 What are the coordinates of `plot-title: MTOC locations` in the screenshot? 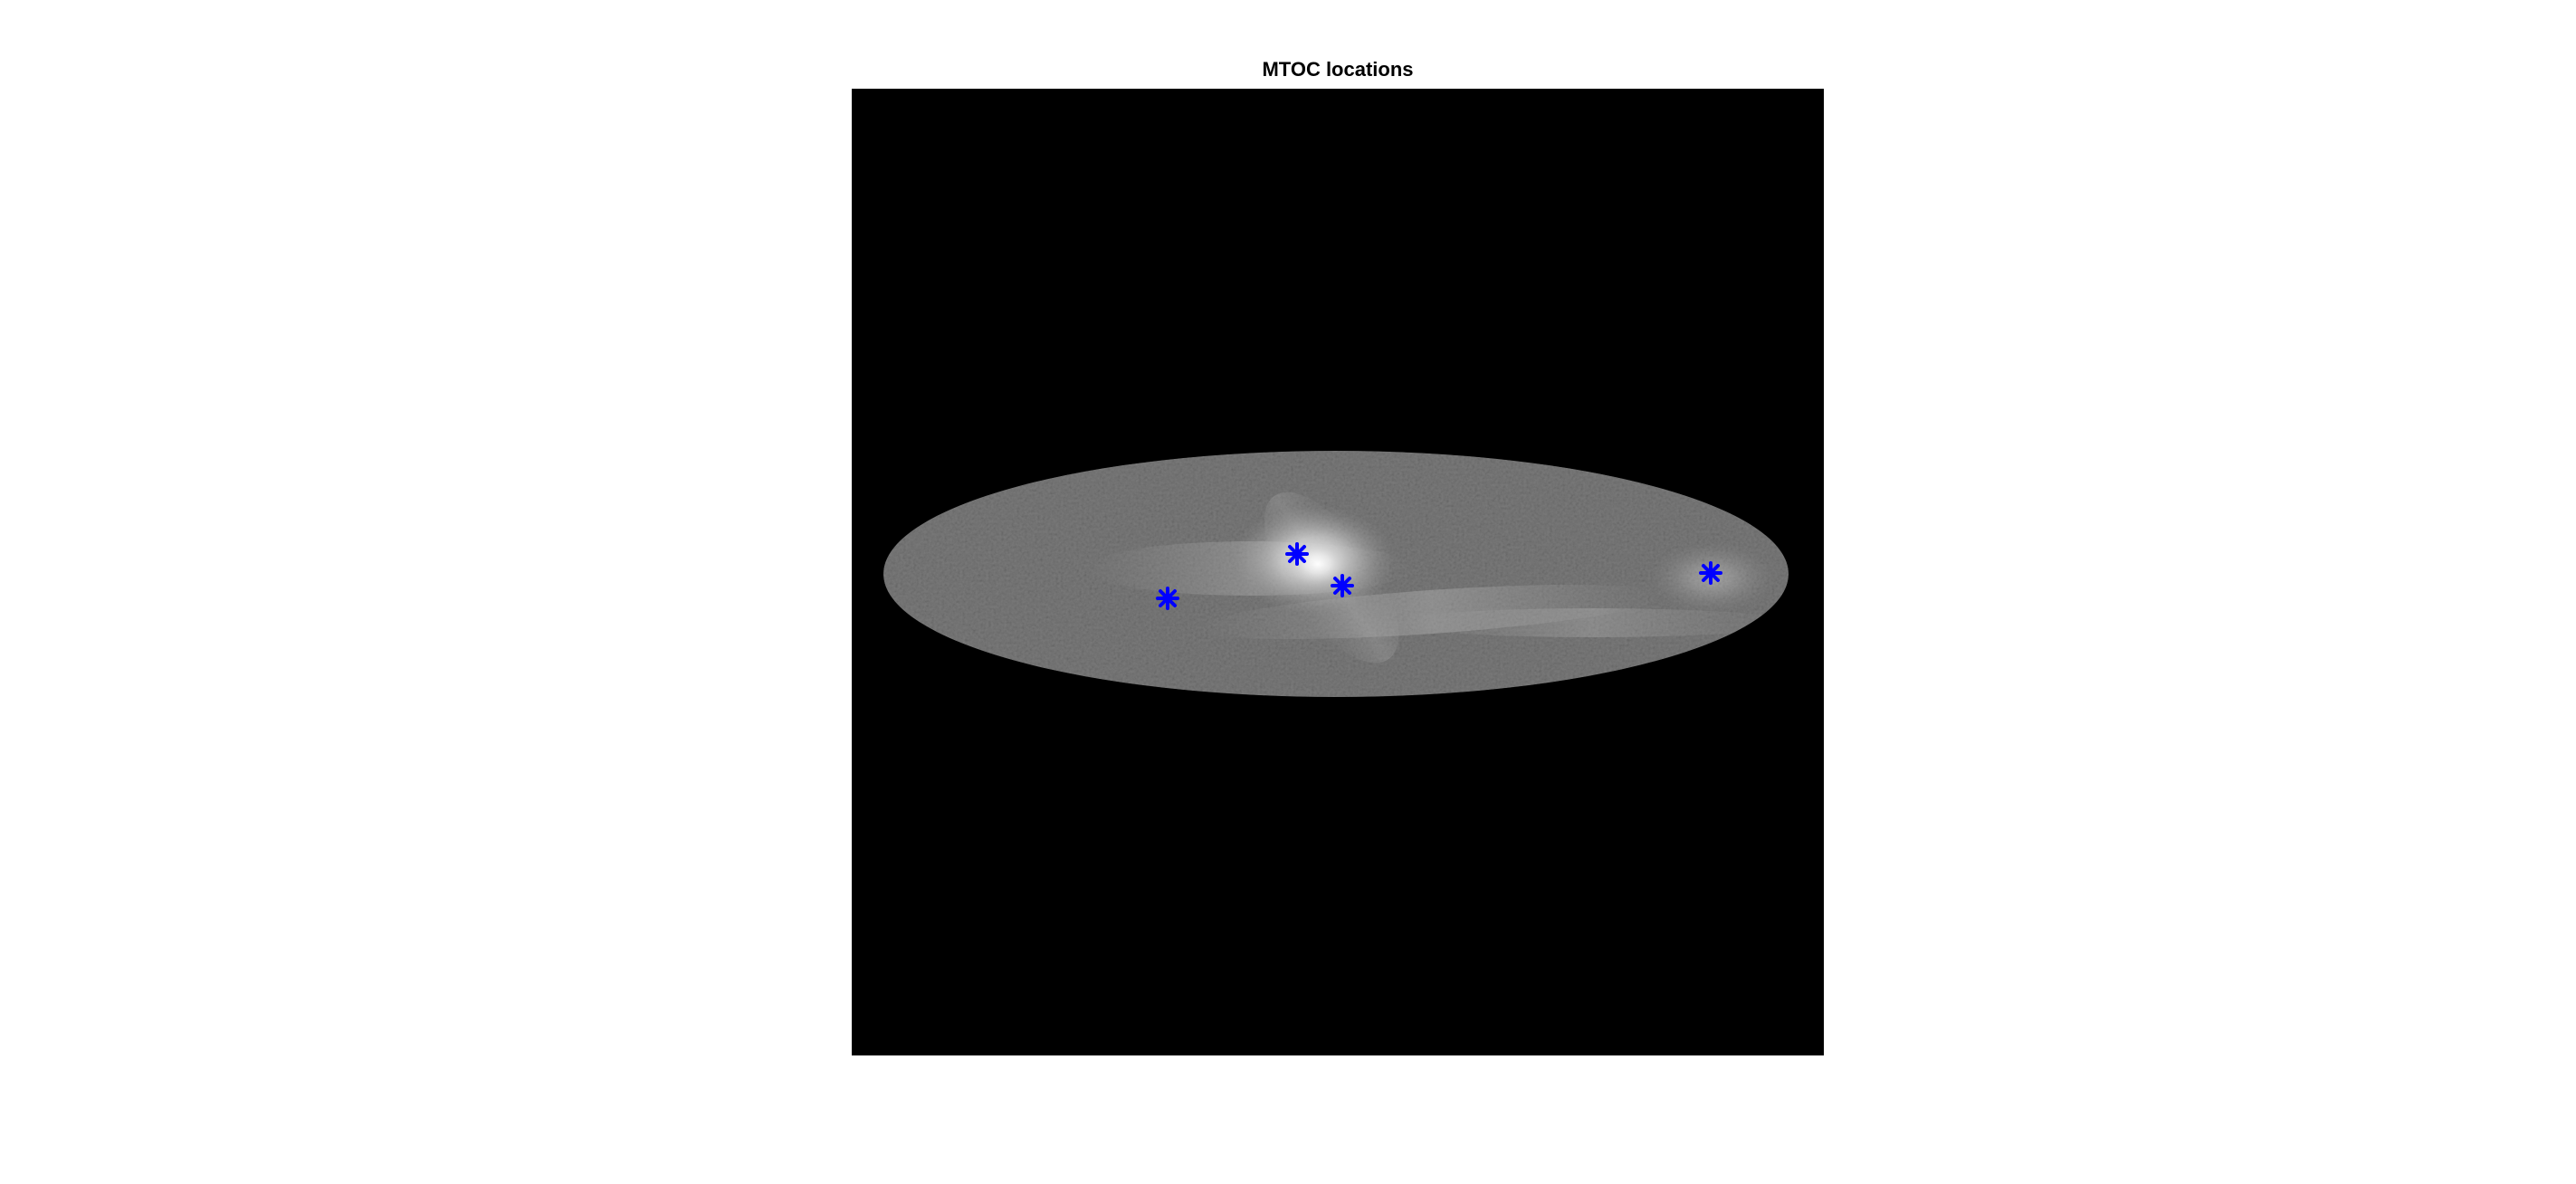 It's located at (1338, 69).